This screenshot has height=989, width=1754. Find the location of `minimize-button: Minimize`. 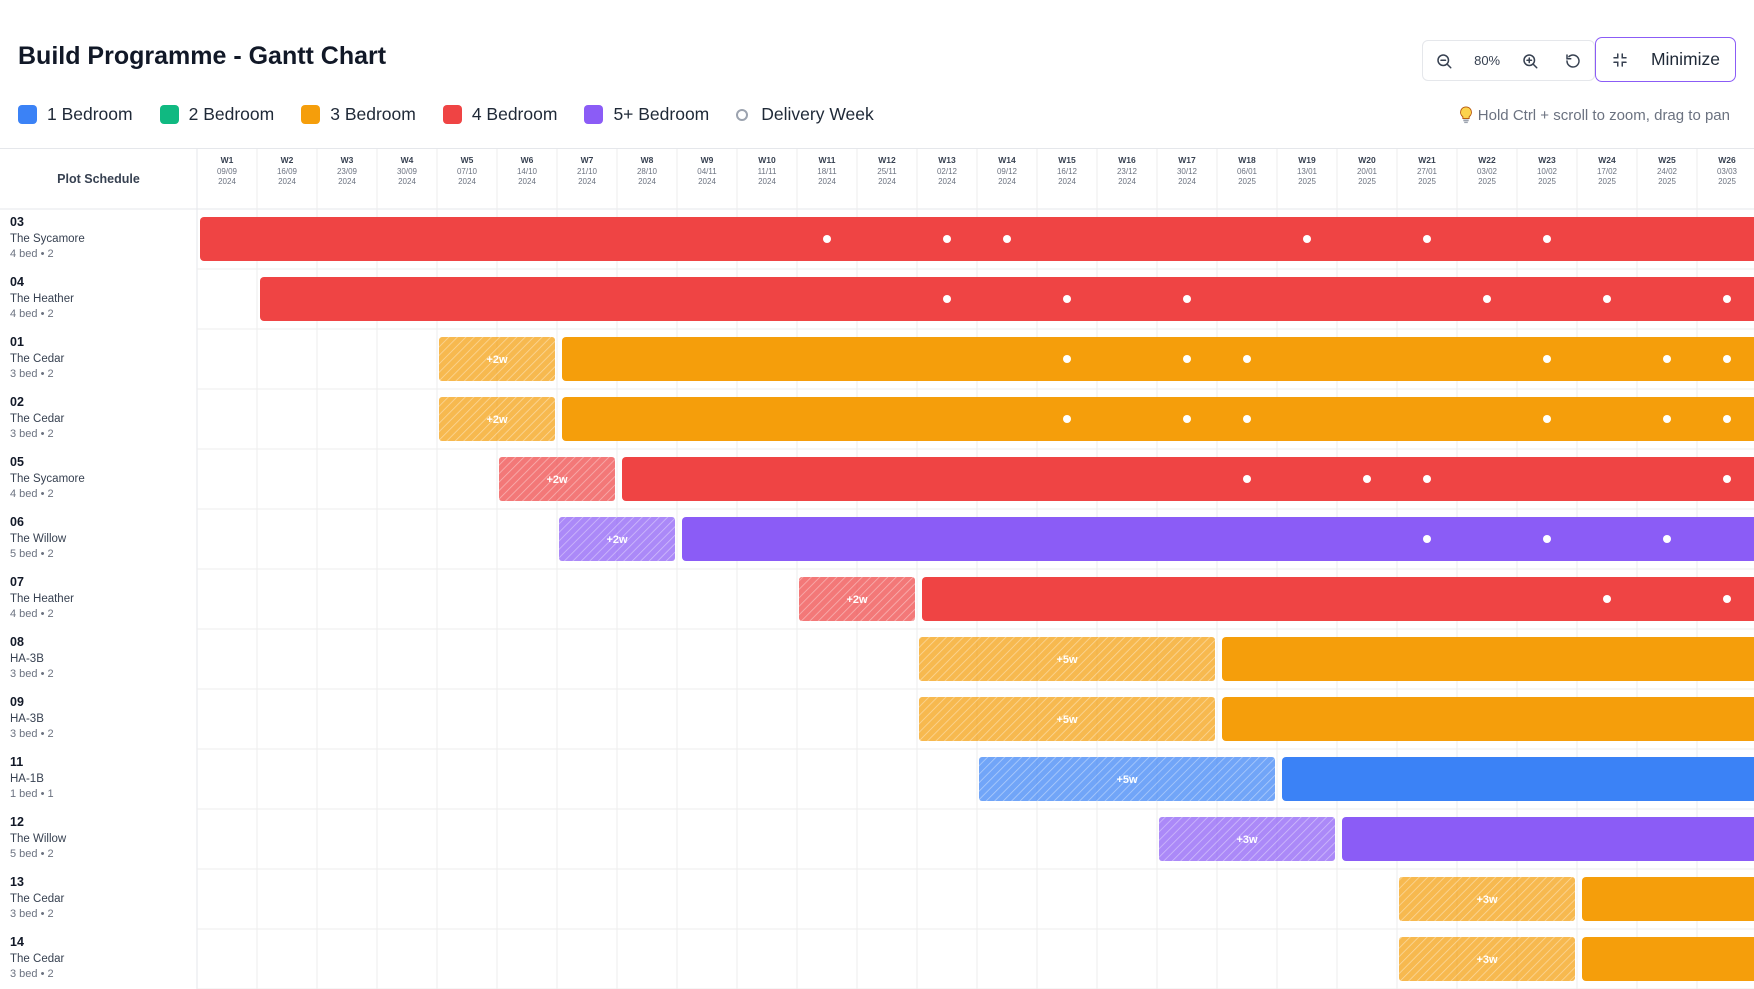

minimize-button: Minimize is located at coordinates (1665, 59).